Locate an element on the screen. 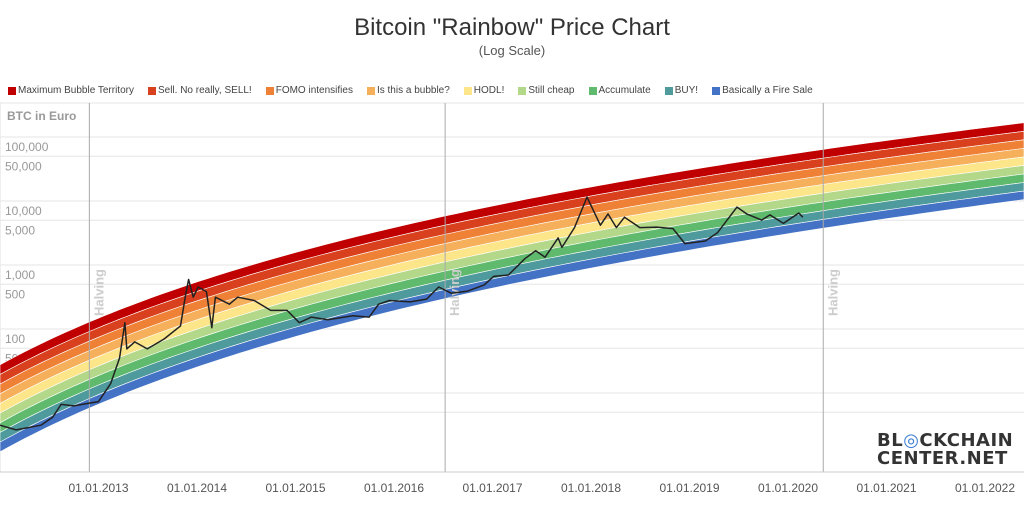  x-tick-label: 01.01.2015 is located at coordinates (295, 488).